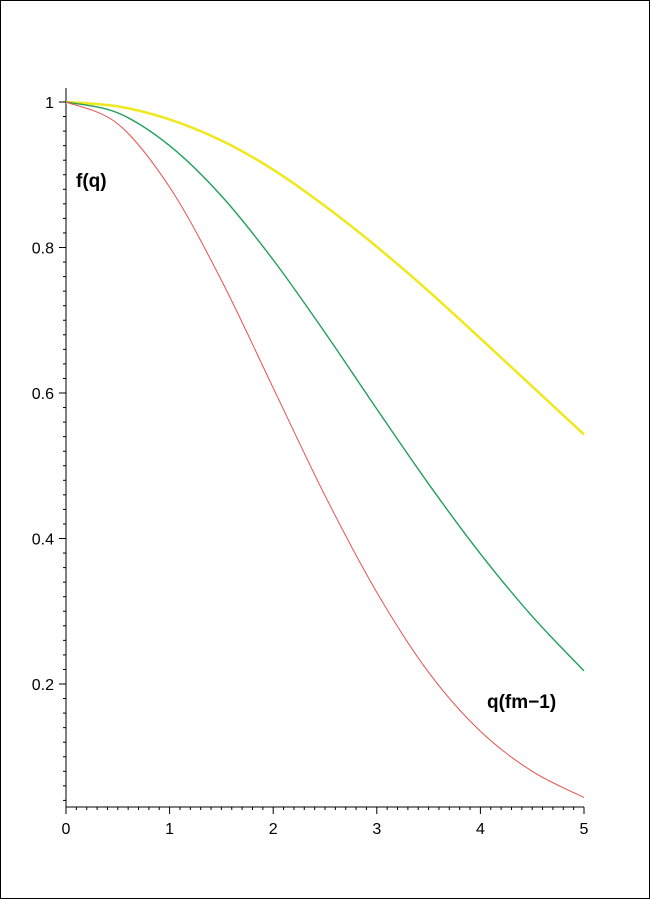 The image size is (650, 899). Describe the element at coordinates (91, 181) in the screenshot. I see `y-axis-title: f(q)` at that location.